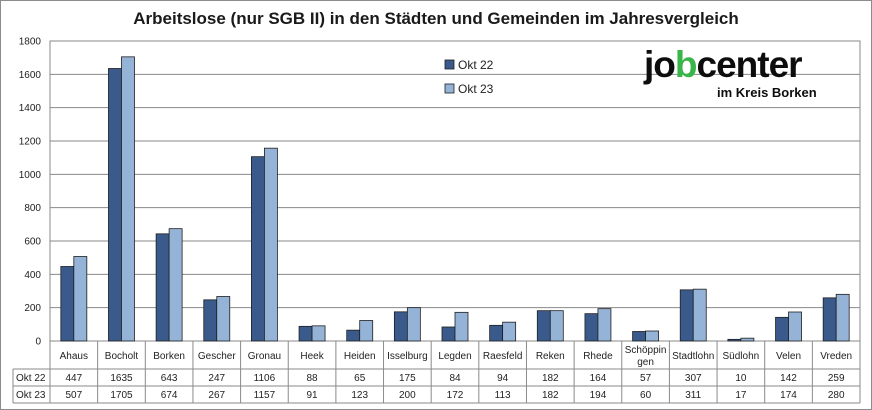  What do you see at coordinates (836, 356) in the screenshot?
I see `category-label: Vreden` at bounding box center [836, 356].